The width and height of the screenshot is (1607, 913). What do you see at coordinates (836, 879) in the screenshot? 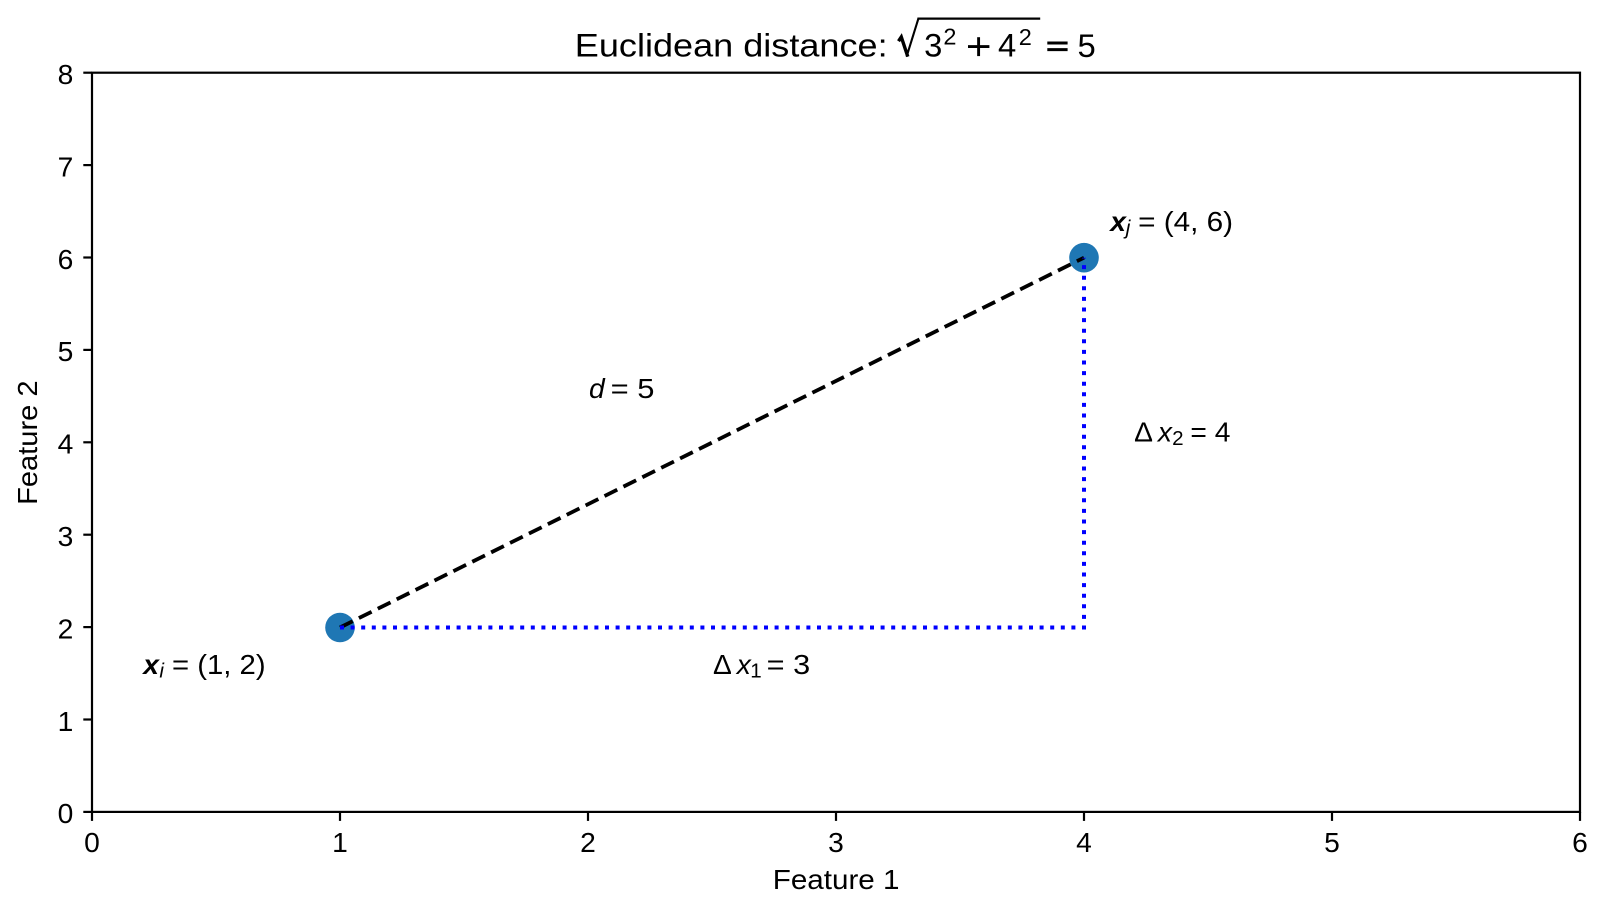
I see `svg-text: Feature 1` at bounding box center [836, 879].